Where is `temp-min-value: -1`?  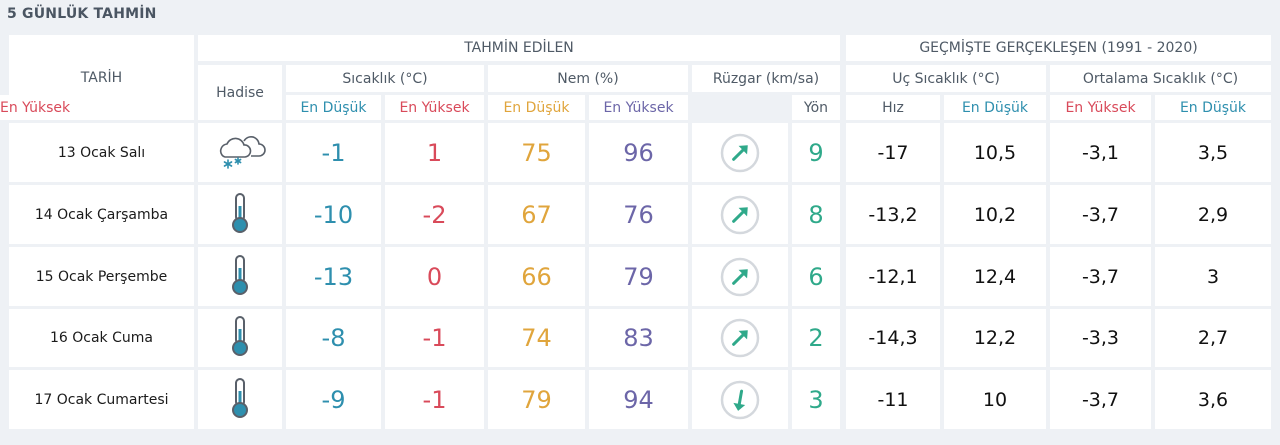 temp-min-value: -1 is located at coordinates (333, 152).